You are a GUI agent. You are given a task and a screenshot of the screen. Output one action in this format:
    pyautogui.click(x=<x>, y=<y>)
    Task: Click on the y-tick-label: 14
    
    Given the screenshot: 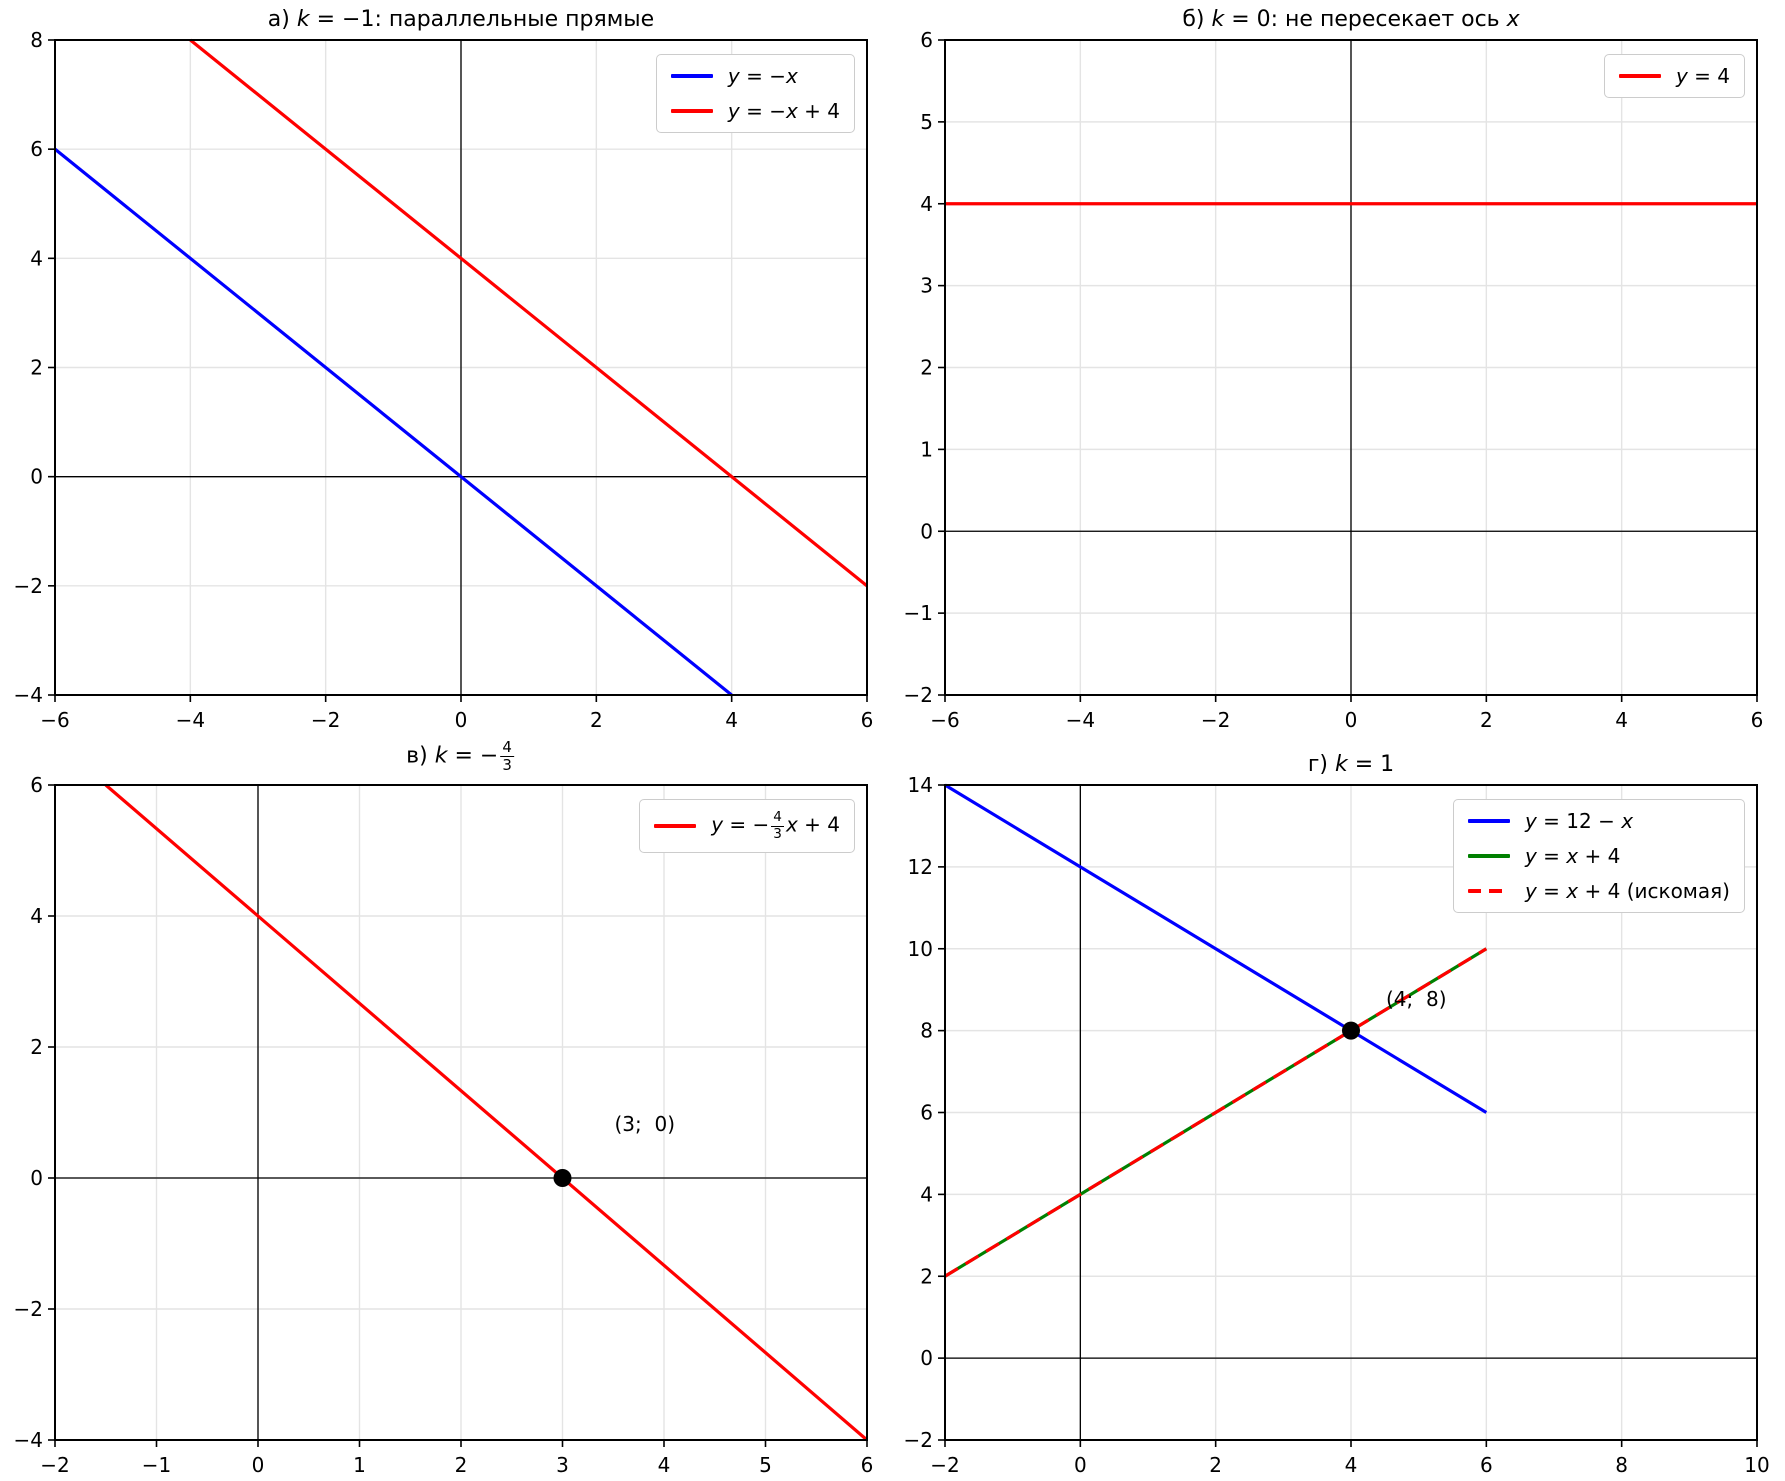 What is the action you would take?
    pyautogui.click(x=920, y=785)
    